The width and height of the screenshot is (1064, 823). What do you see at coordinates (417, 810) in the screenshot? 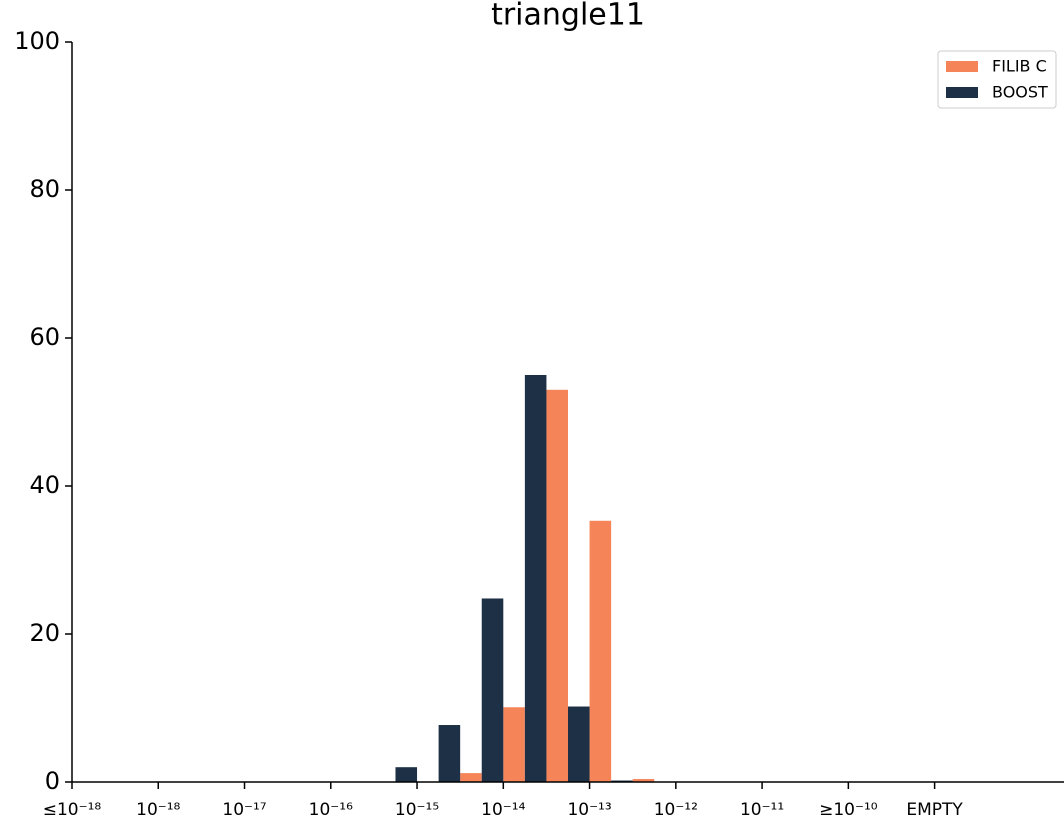
I see `x-tick-label: 10⁻¹⁵` at bounding box center [417, 810].